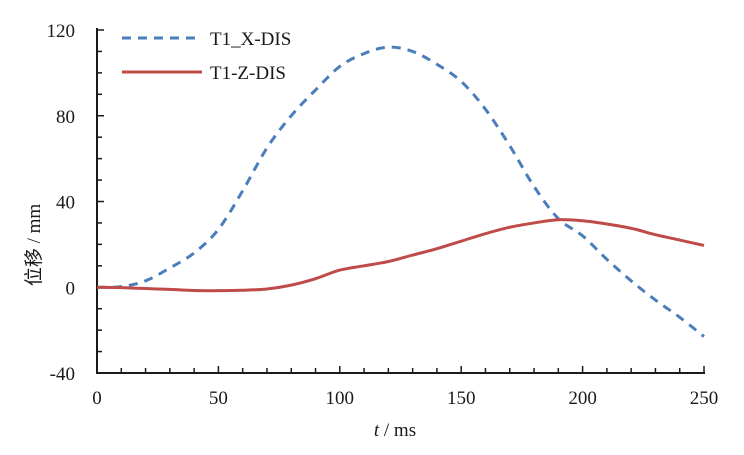 The width and height of the screenshot is (744, 455). I want to click on y-tick-label: 0, so click(71, 288).